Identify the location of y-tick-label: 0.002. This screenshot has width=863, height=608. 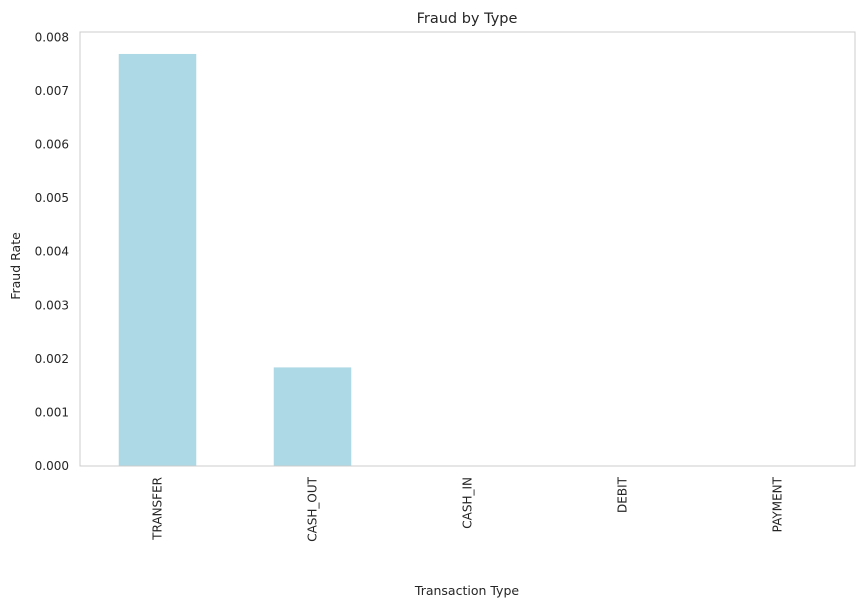
(52, 359).